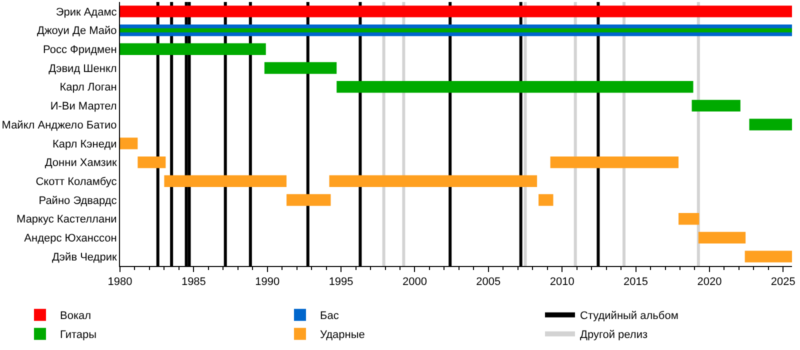 This screenshot has width=800, height=350. What do you see at coordinates (87, 12) in the screenshot?
I see `y-tick-label: Эрик Адамс` at bounding box center [87, 12].